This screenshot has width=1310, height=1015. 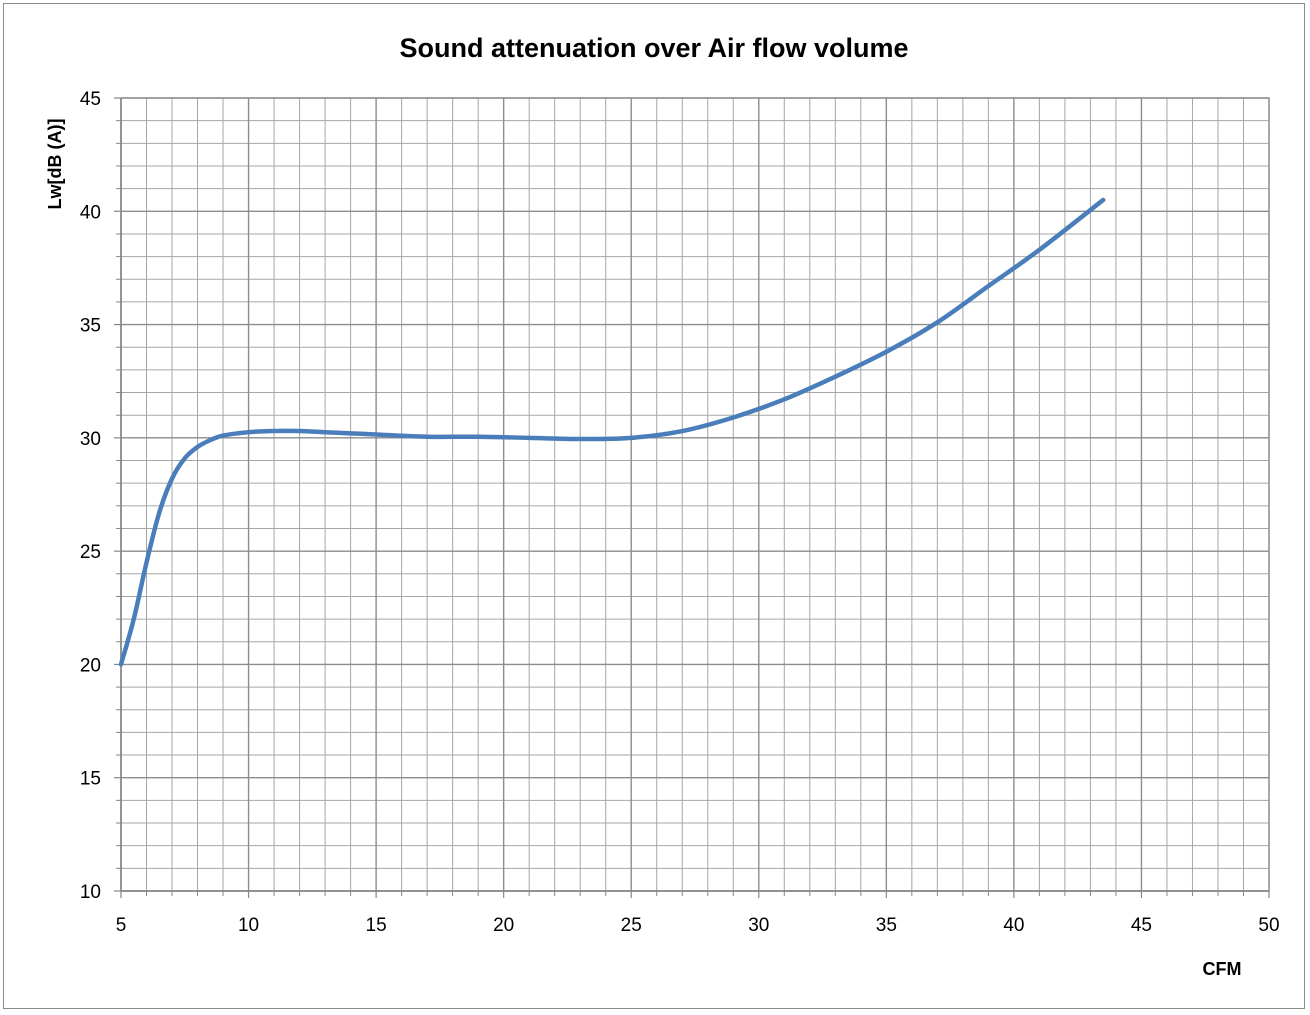 What do you see at coordinates (90, 779) in the screenshot?
I see `y-tick-label: 15` at bounding box center [90, 779].